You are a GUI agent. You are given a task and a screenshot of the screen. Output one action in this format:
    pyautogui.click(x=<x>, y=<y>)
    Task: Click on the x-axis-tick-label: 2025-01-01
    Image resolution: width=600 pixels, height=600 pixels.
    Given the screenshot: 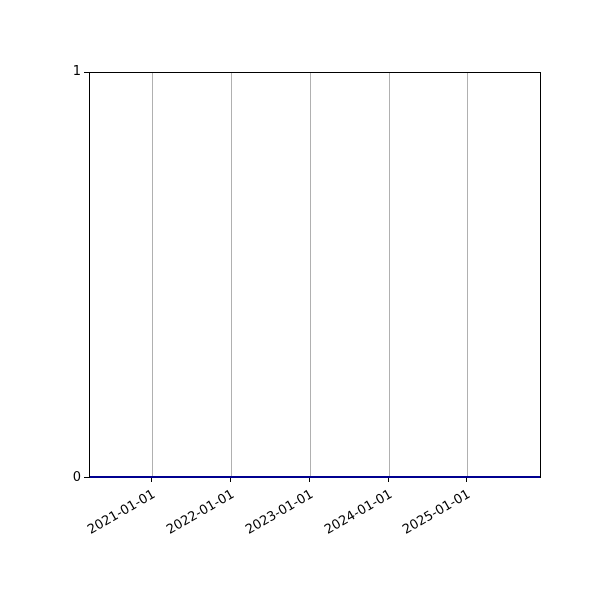 What is the action you would take?
    pyautogui.click(x=437, y=512)
    